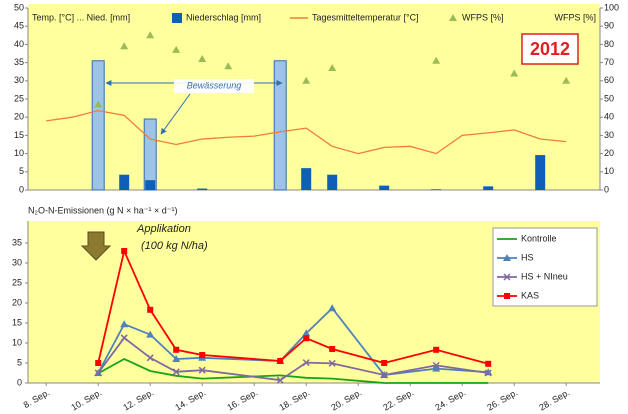 The width and height of the screenshot is (628, 414). What do you see at coordinates (539, 238) in the screenshot?
I see `legend-label: Kontrolle` at bounding box center [539, 238].